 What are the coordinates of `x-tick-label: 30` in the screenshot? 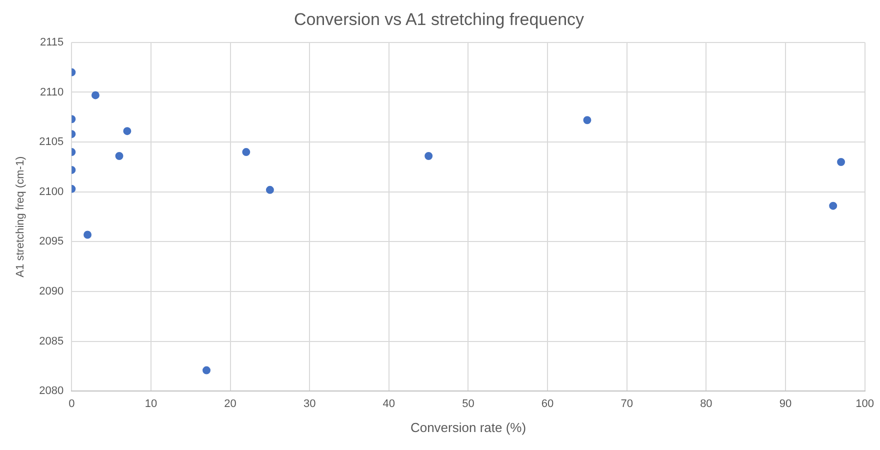 It's located at (309, 404).